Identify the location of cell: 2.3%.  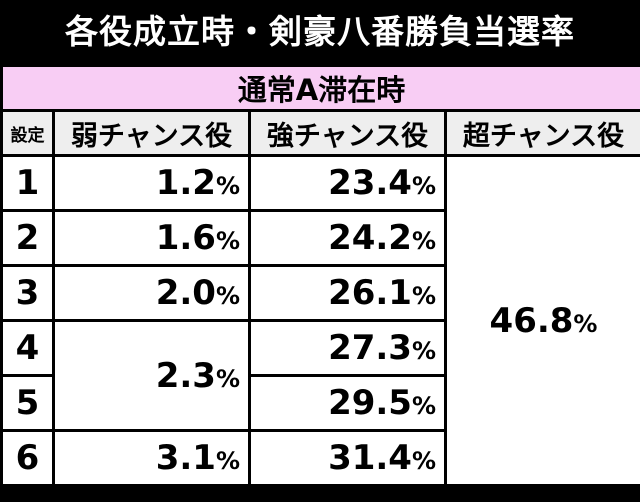
(151, 375).